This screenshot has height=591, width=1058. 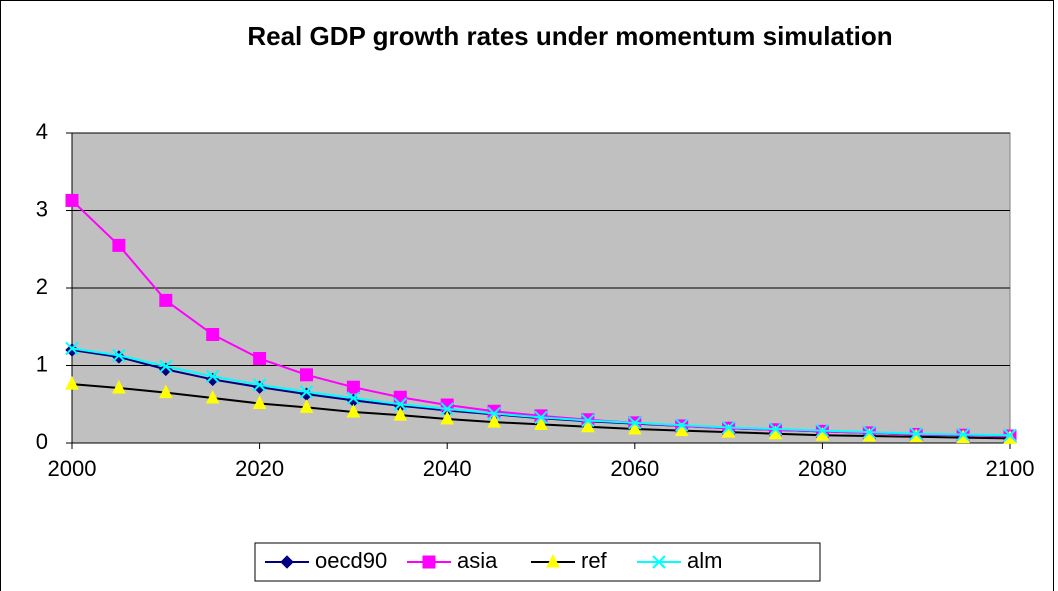 I want to click on x-tick-label: 2080, so click(x=822, y=468).